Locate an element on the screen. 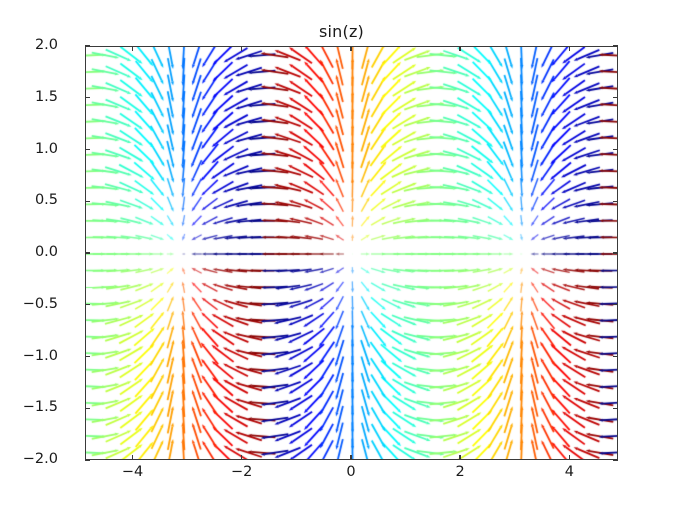  y-axis-tick-label: −1.0 is located at coordinates (40, 355).